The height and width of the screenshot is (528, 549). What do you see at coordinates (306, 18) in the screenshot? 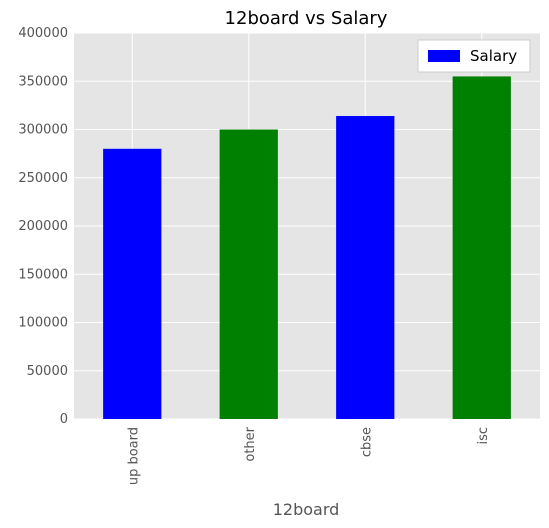
I see `chart-title: 12board vs Salary` at bounding box center [306, 18].